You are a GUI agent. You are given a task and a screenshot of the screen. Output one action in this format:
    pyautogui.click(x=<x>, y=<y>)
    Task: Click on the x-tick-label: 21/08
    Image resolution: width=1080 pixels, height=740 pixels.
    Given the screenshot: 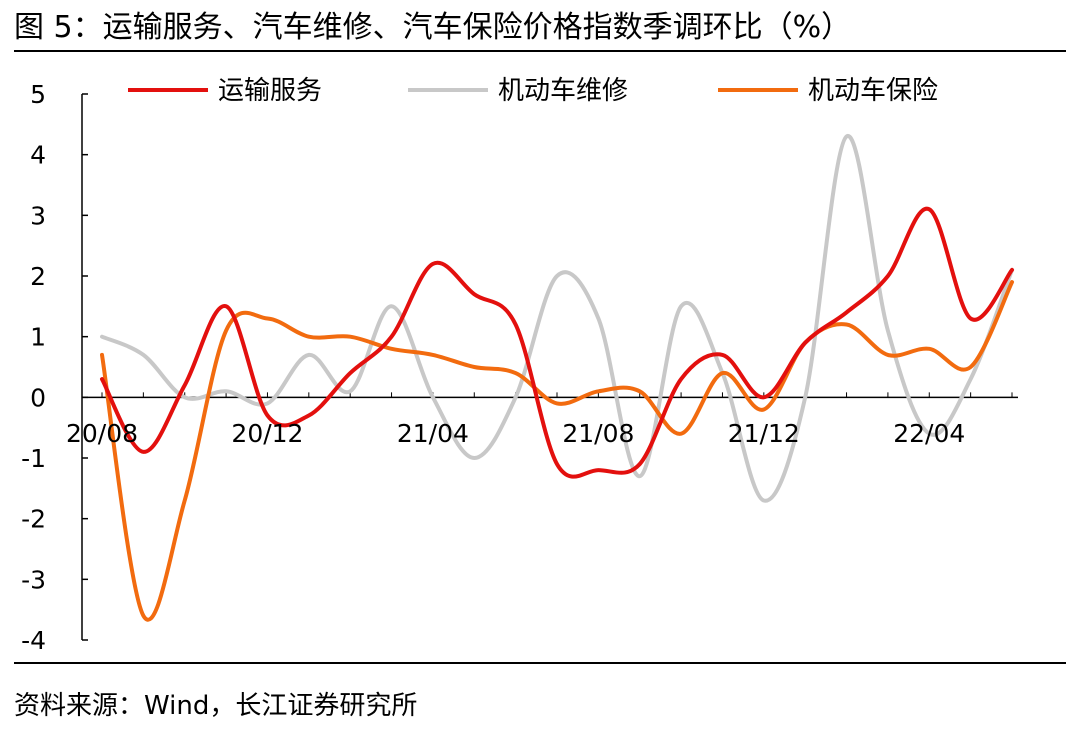 What is the action you would take?
    pyautogui.click(x=598, y=433)
    